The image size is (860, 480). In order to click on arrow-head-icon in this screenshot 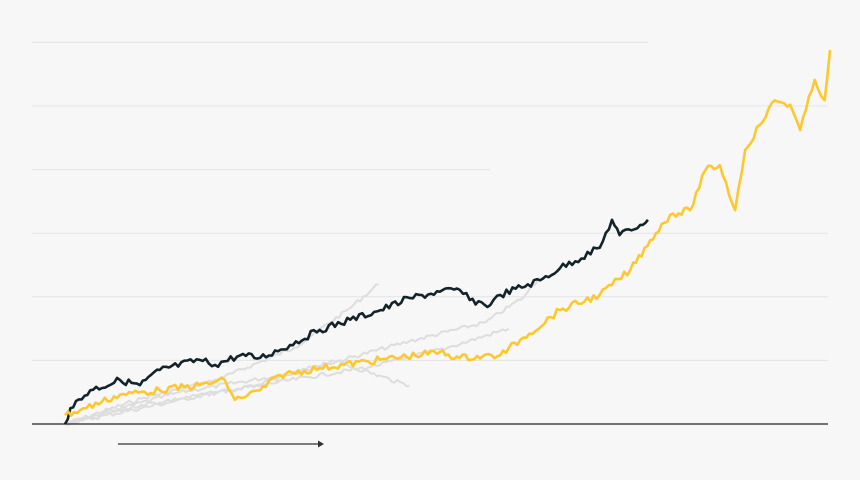, I will do `click(321, 444)`.